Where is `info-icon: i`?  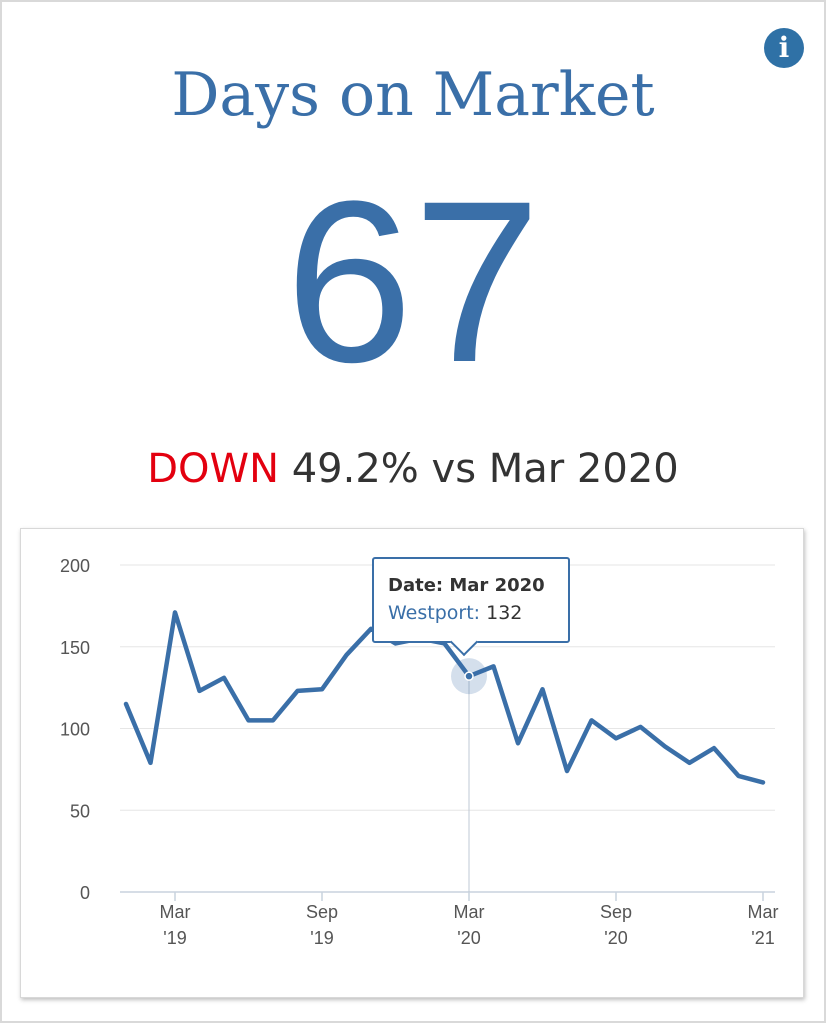 info-icon: i is located at coordinates (784, 48).